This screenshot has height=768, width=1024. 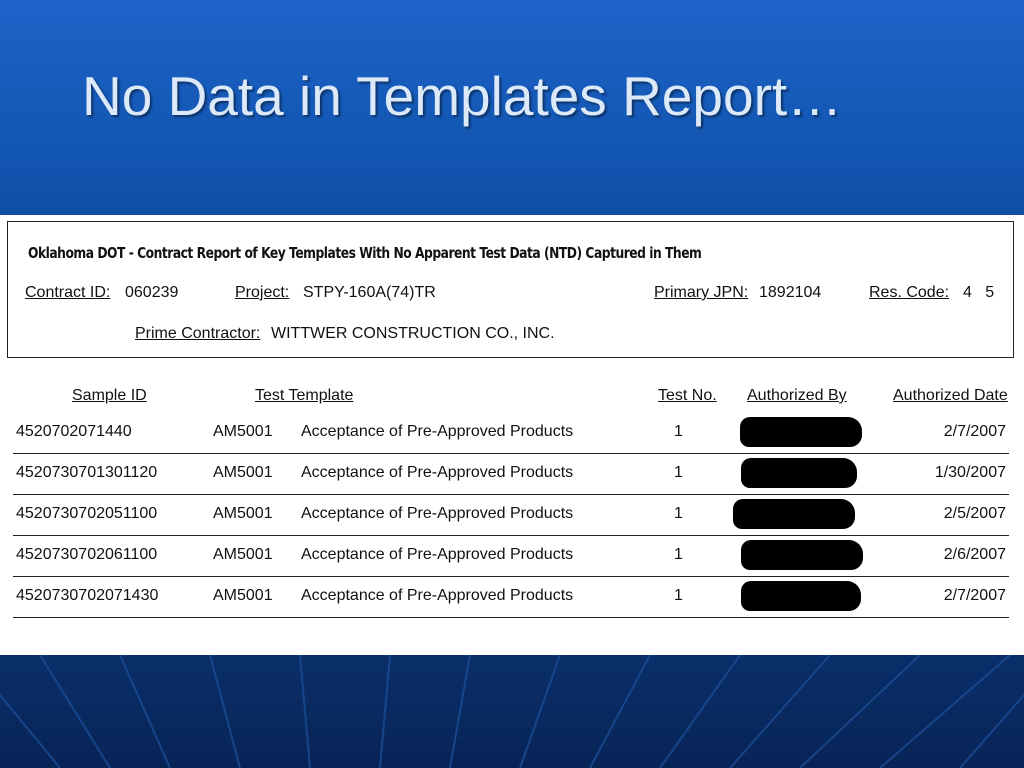 What do you see at coordinates (109, 395) in the screenshot?
I see `col-header-sample-id: Sample ID` at bounding box center [109, 395].